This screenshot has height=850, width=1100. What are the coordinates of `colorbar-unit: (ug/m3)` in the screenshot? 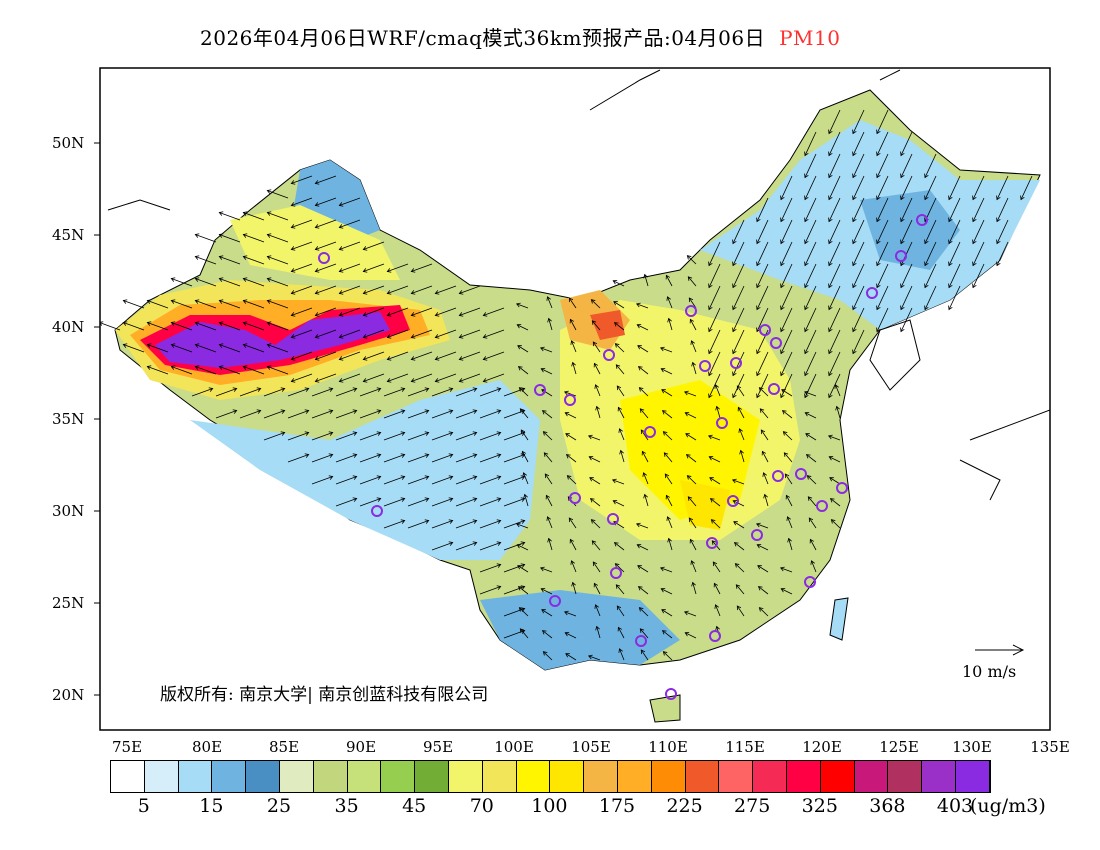 It's located at (1008, 806).